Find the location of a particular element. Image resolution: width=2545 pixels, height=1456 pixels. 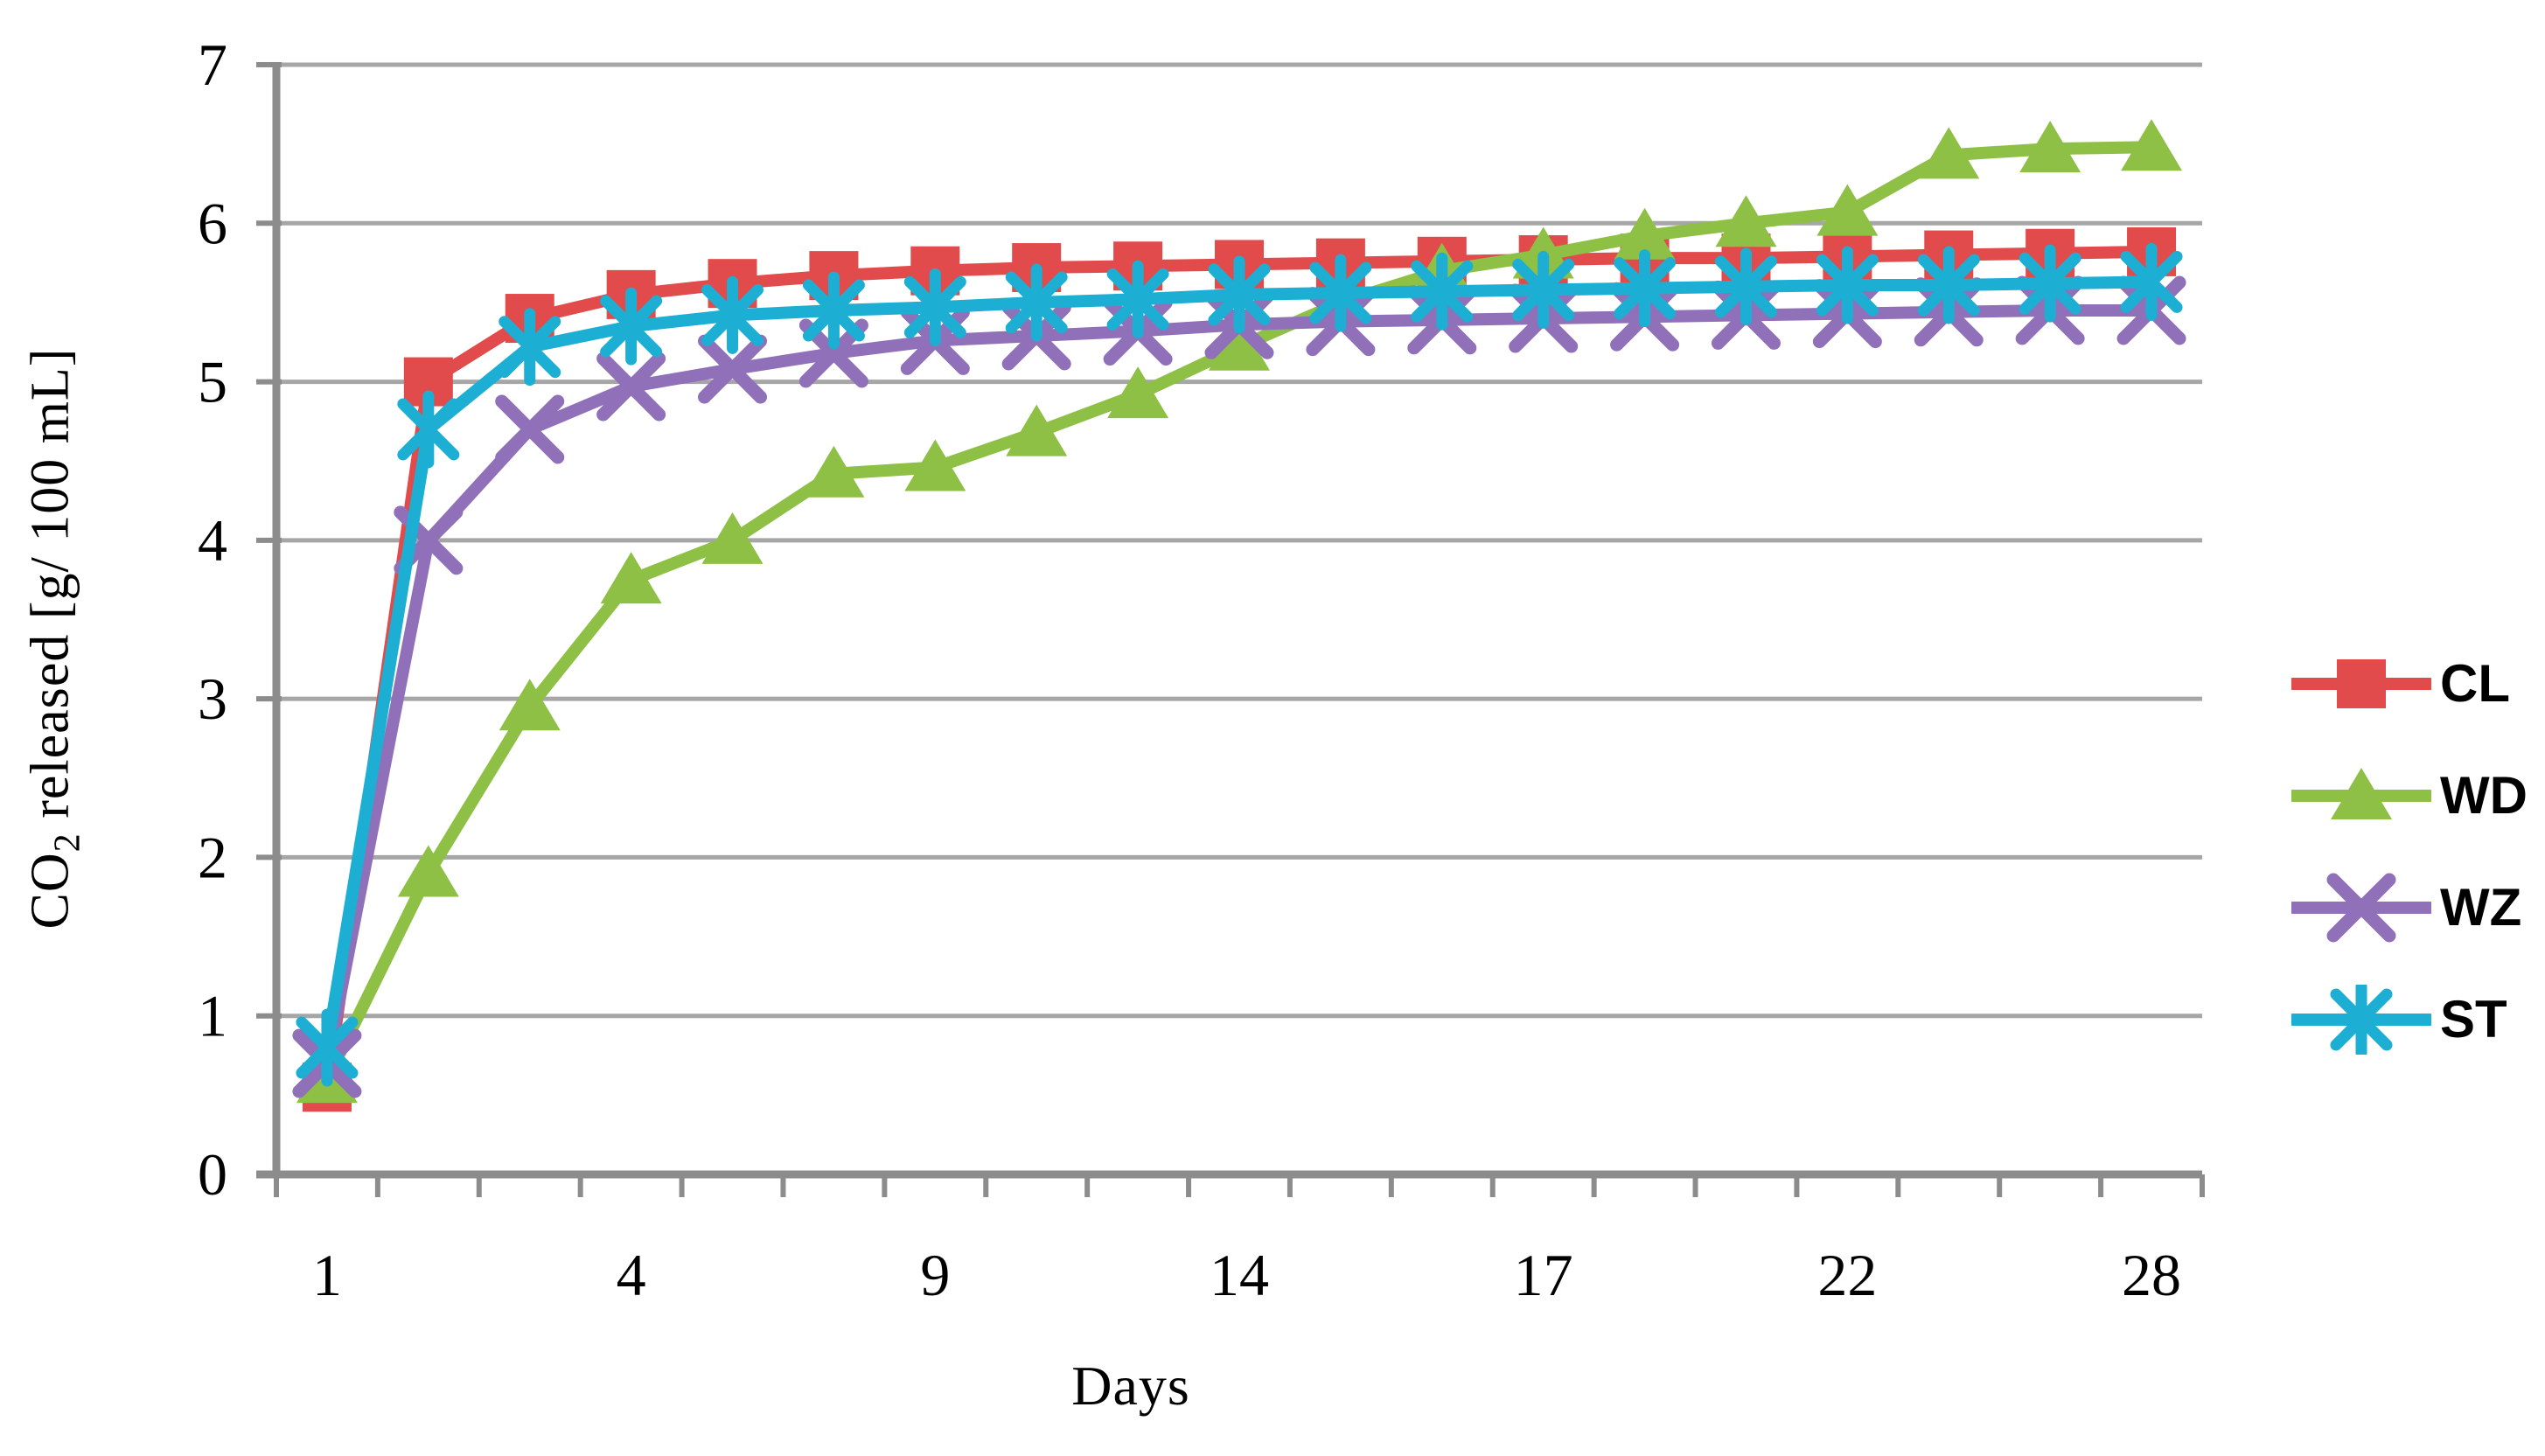

x-tick-labels: 1 4 9 14 17 22 28 is located at coordinates (1246, 1275).